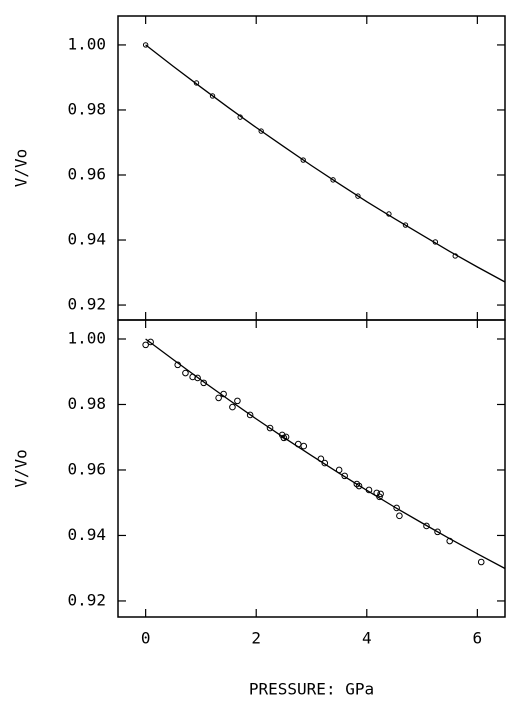 This screenshot has width=525, height=714. What do you see at coordinates (311, 689) in the screenshot?
I see `x-axis-label: PRESSURE: GPa` at bounding box center [311, 689].